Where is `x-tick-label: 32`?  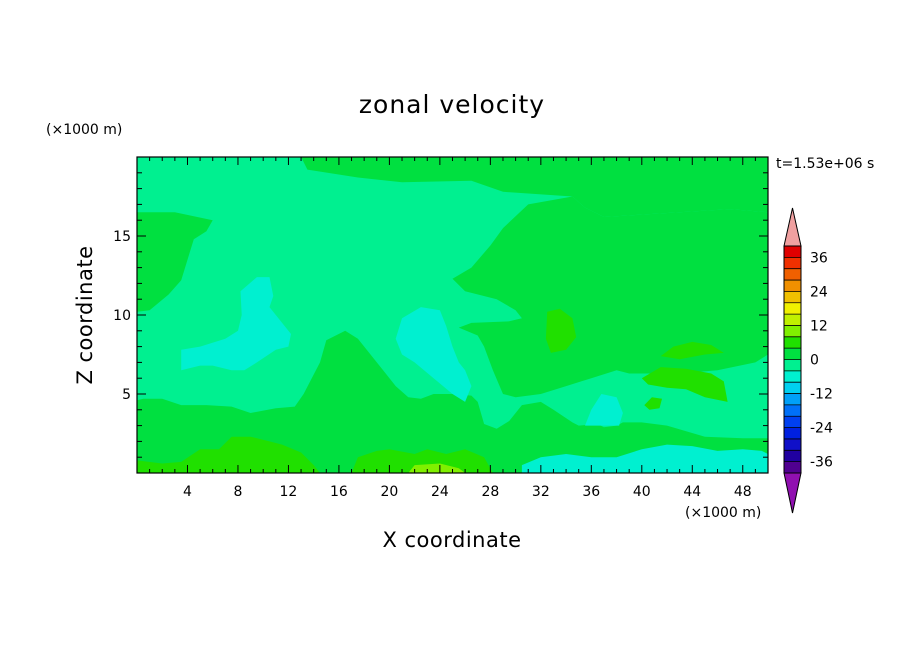
x-tick-label: 32 is located at coordinates (541, 492).